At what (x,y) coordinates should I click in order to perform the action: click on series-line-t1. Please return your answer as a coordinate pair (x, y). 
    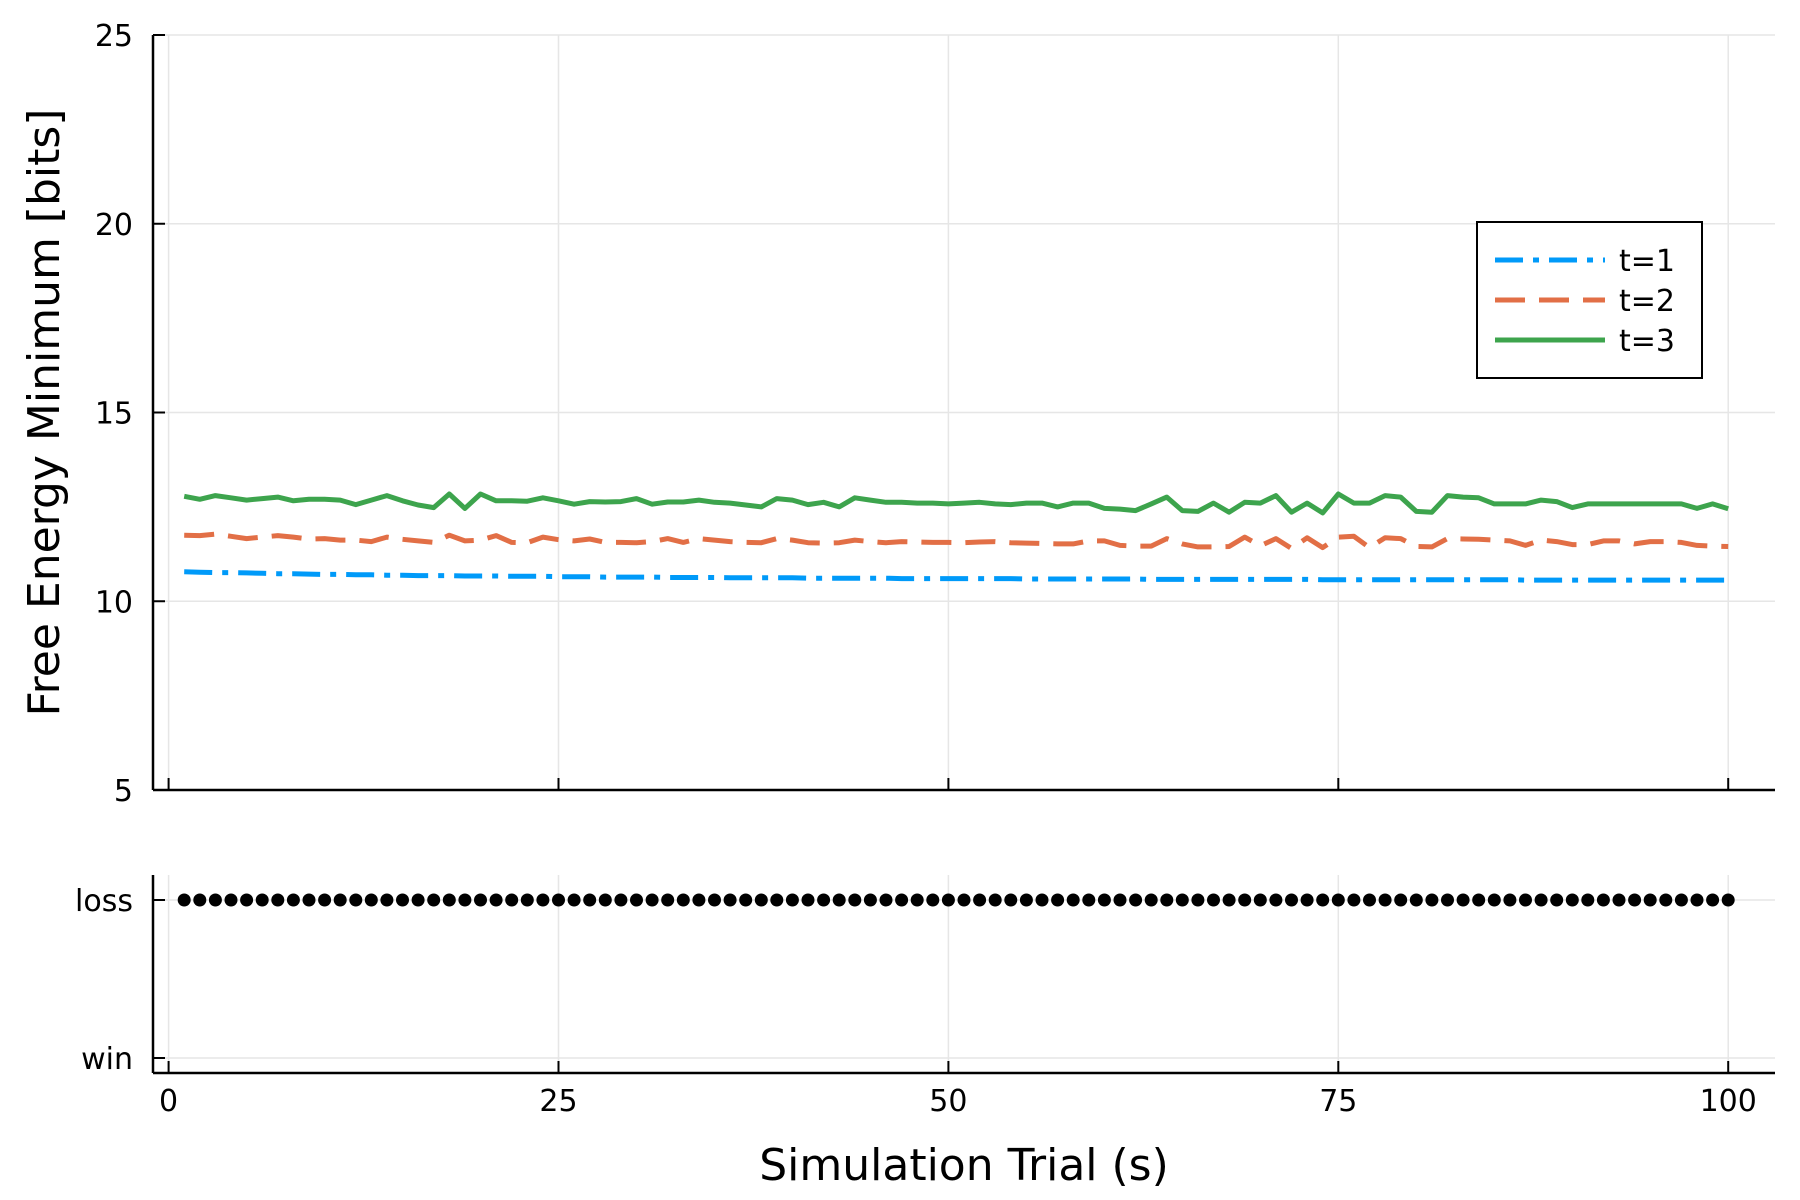
    Looking at the image, I should click on (956, 576).